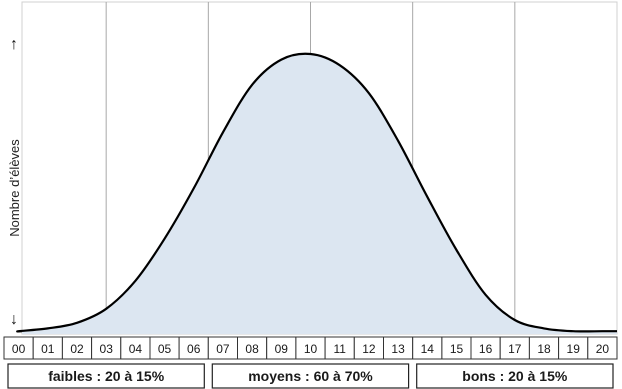 The height and width of the screenshot is (389, 622). Describe the element at coordinates (574, 349) in the screenshot. I see `tick-label-19: 19` at that location.